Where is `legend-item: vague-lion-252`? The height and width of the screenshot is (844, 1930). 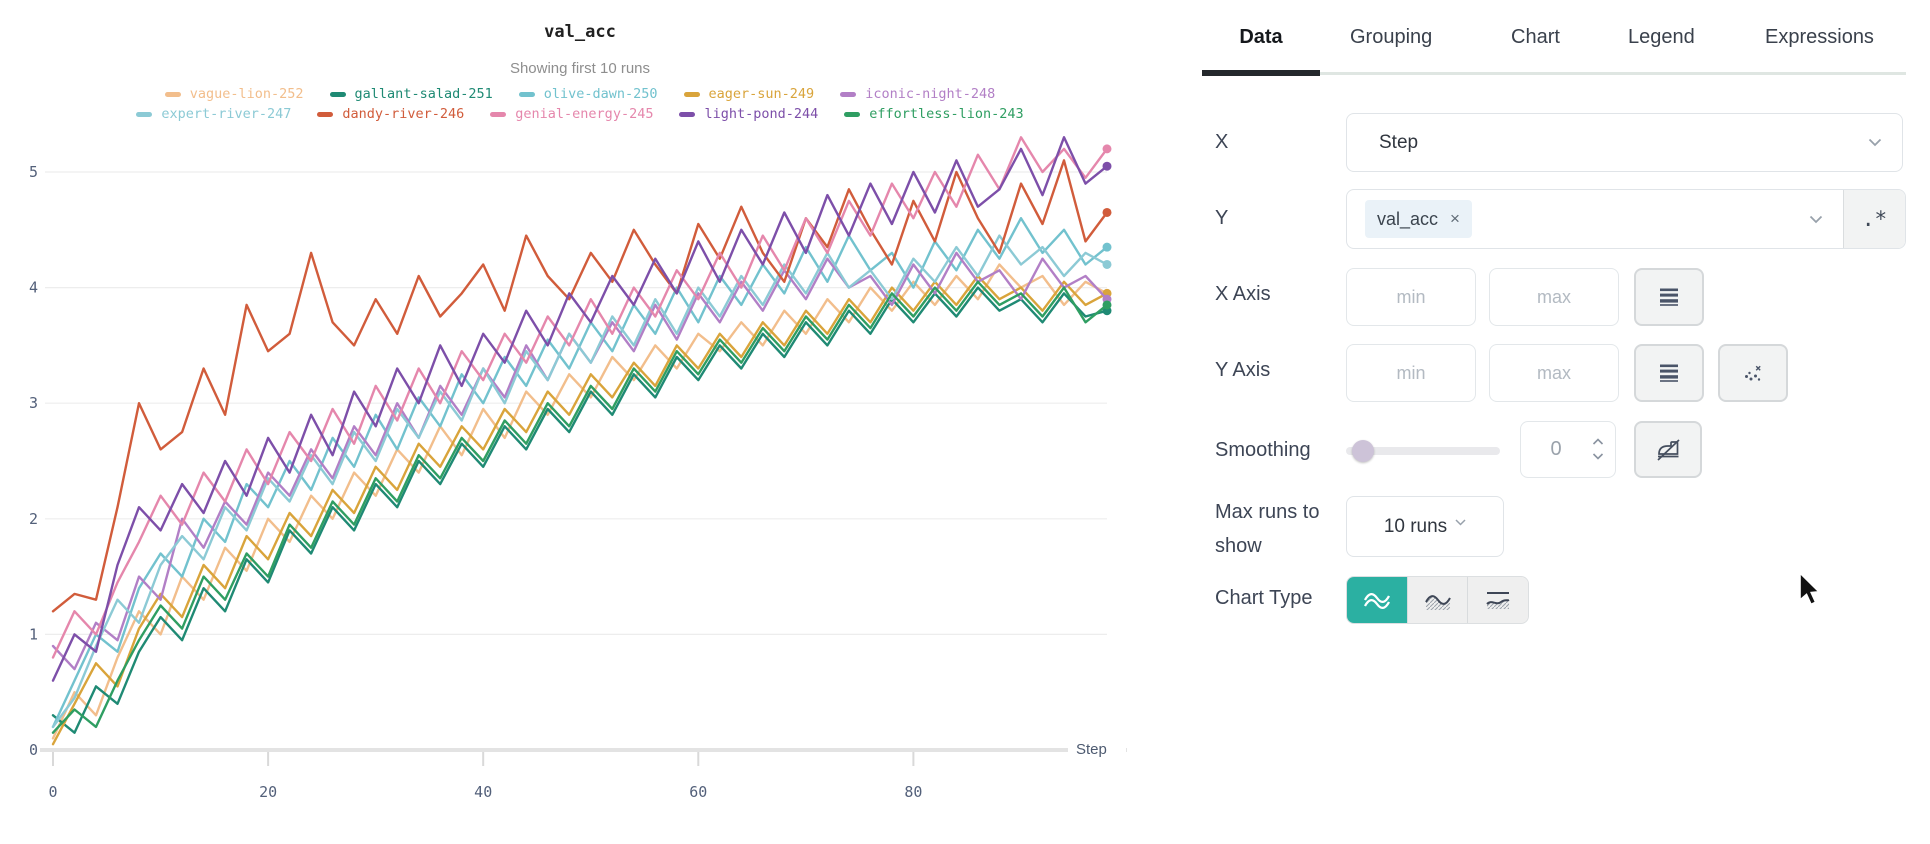 legend-item: vague-lion-252 is located at coordinates (234, 94).